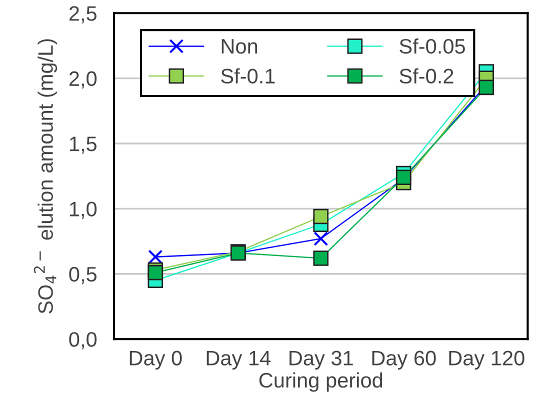 The image size is (559, 410). Describe the element at coordinates (83, 210) in the screenshot. I see `y-tick-label: 1,0` at that location.